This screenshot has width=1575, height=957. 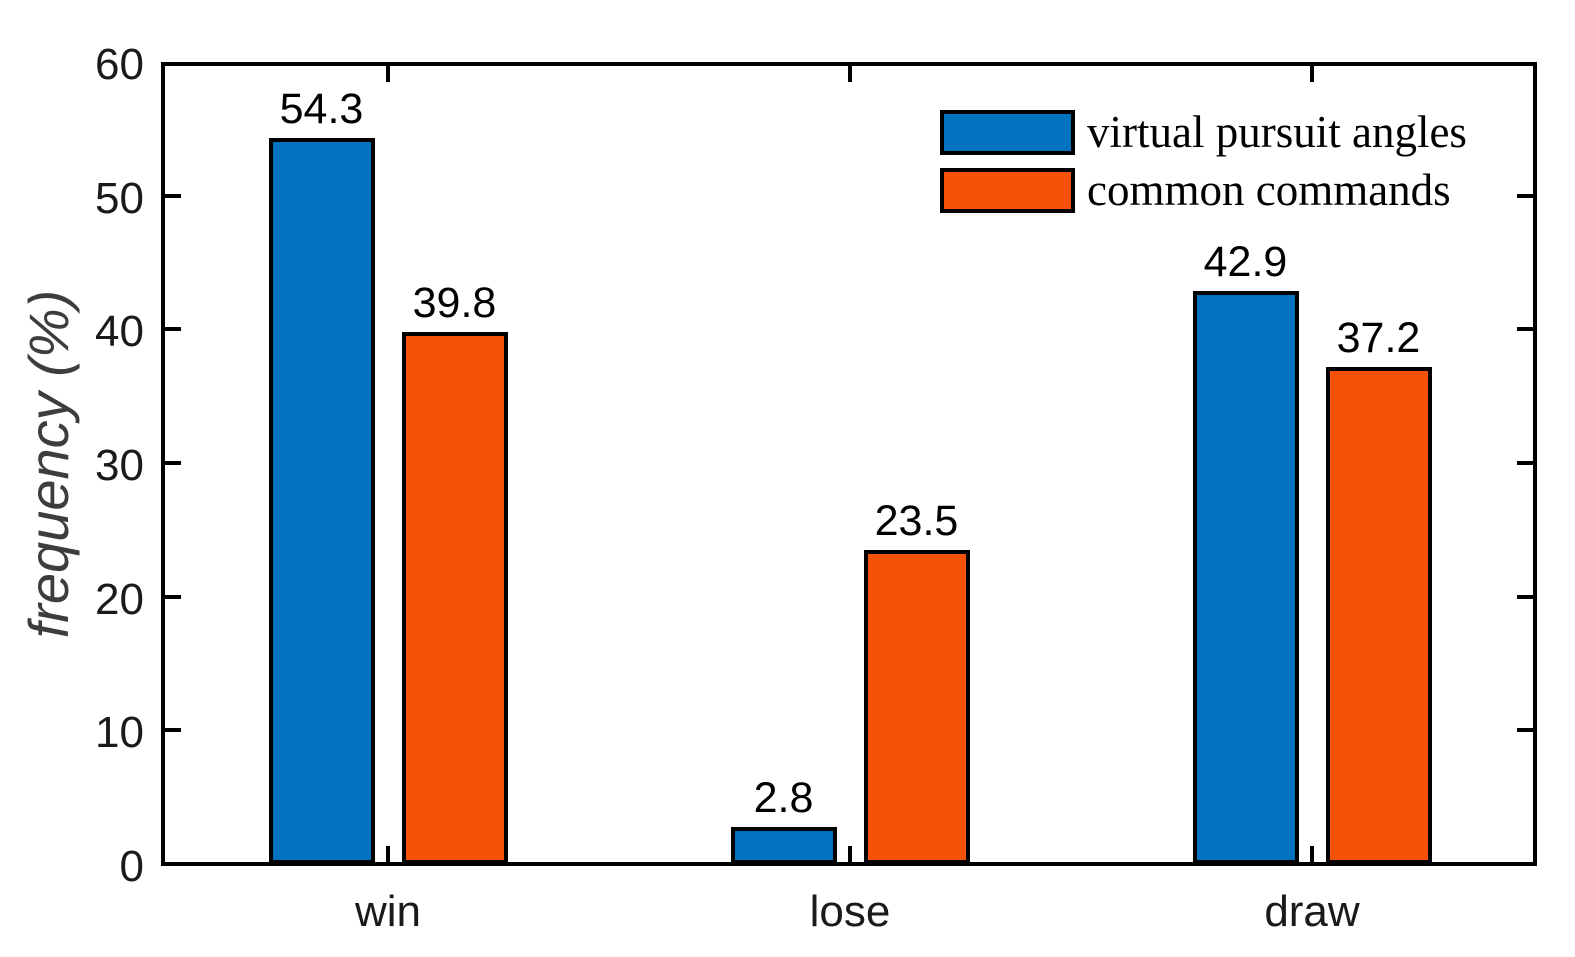 I want to click on y-tick-label: 40, so click(x=119, y=332).